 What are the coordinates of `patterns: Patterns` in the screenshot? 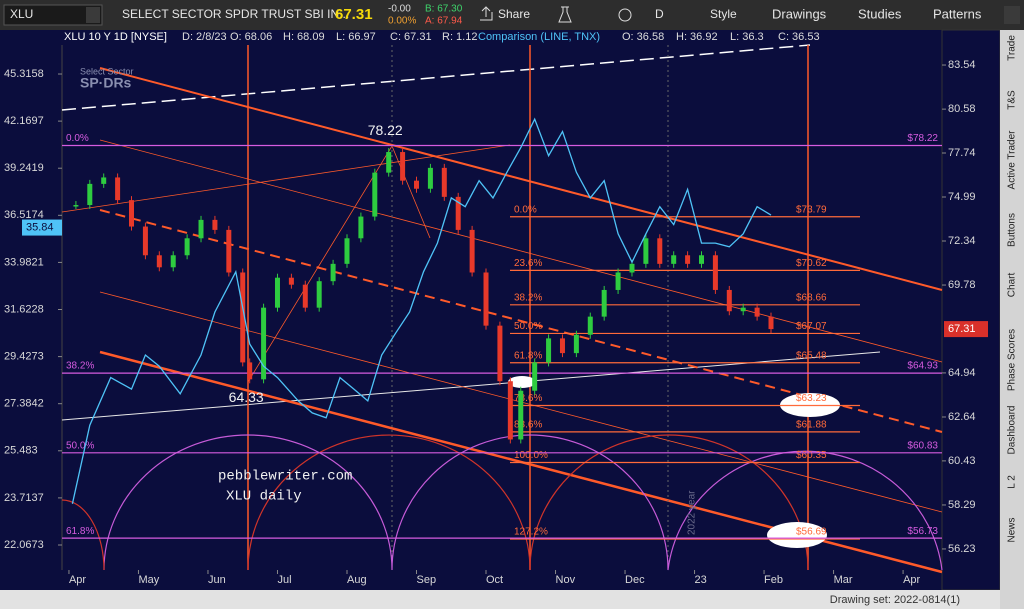 It's located at (957, 13).